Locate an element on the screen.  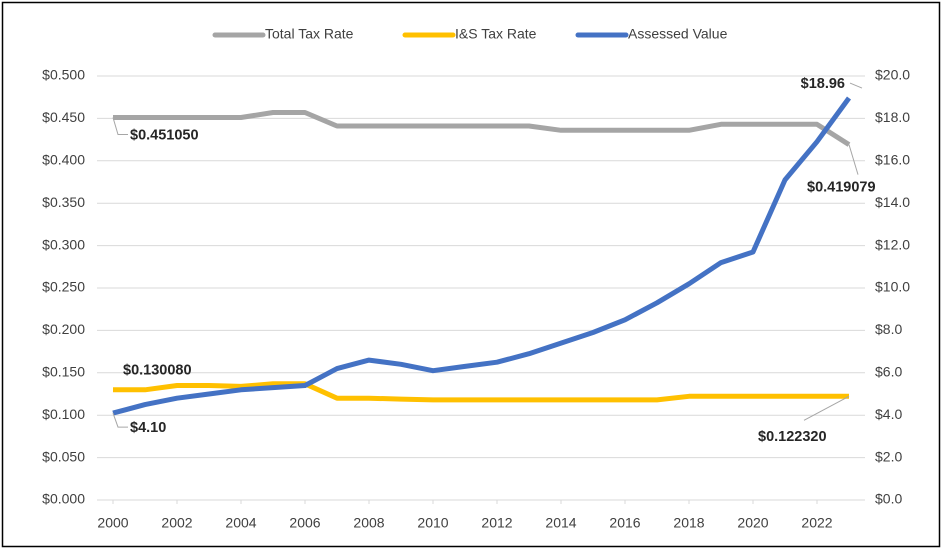
x-tick-label: 2016 is located at coordinates (624, 523).